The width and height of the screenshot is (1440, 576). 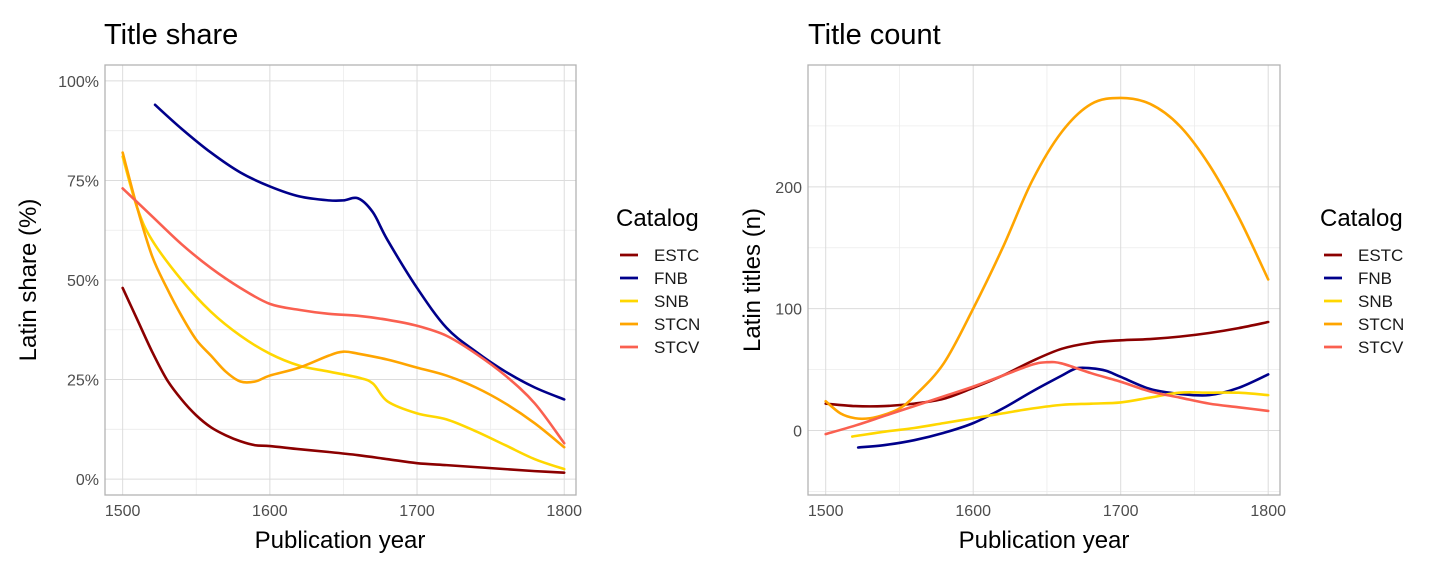 What do you see at coordinates (83, 181) in the screenshot?
I see `y-tick-label: 75%` at bounding box center [83, 181].